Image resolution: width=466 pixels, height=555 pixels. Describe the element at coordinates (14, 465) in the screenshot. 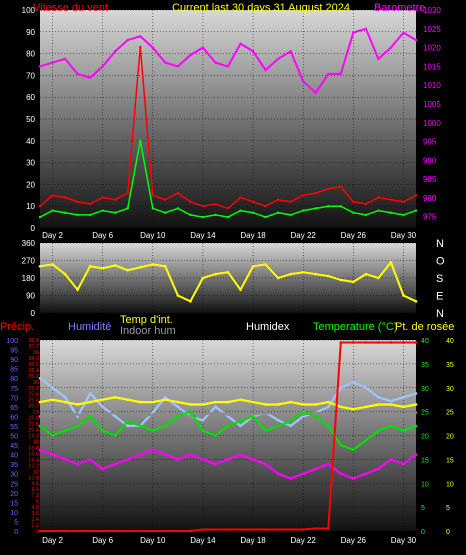

I see `bot-humidity-tick: 35` at that location.